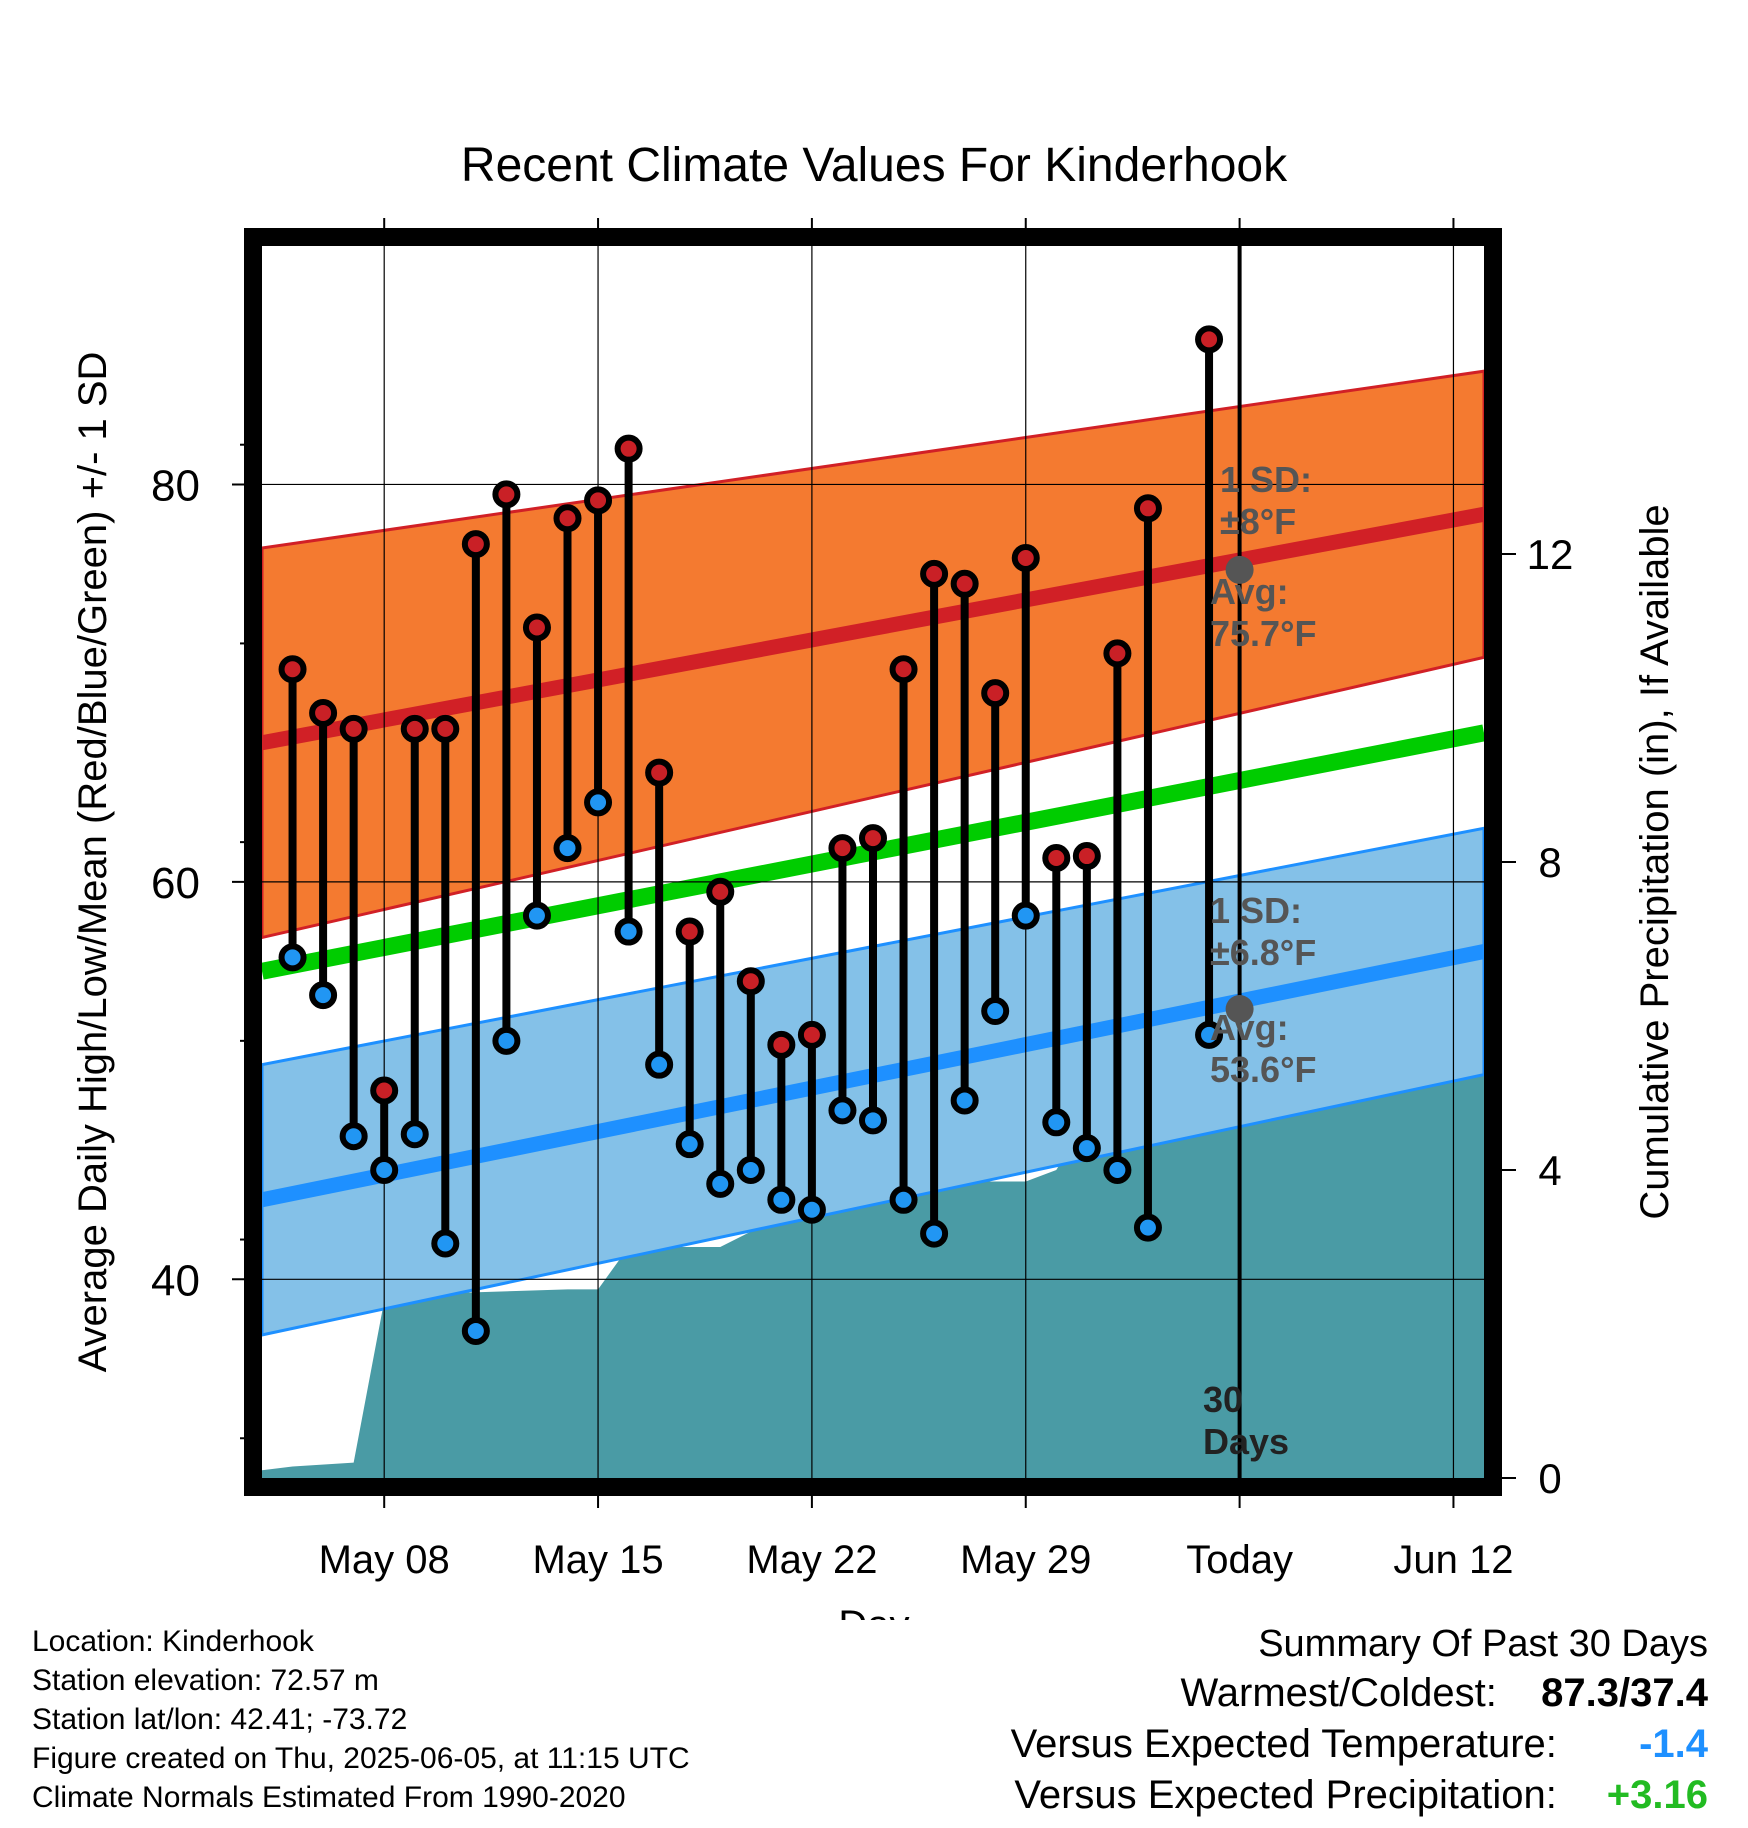 The height and width of the screenshot is (1828, 1748). What do you see at coordinates (384, 1560) in the screenshot?
I see `x-tick-label: May 08` at bounding box center [384, 1560].